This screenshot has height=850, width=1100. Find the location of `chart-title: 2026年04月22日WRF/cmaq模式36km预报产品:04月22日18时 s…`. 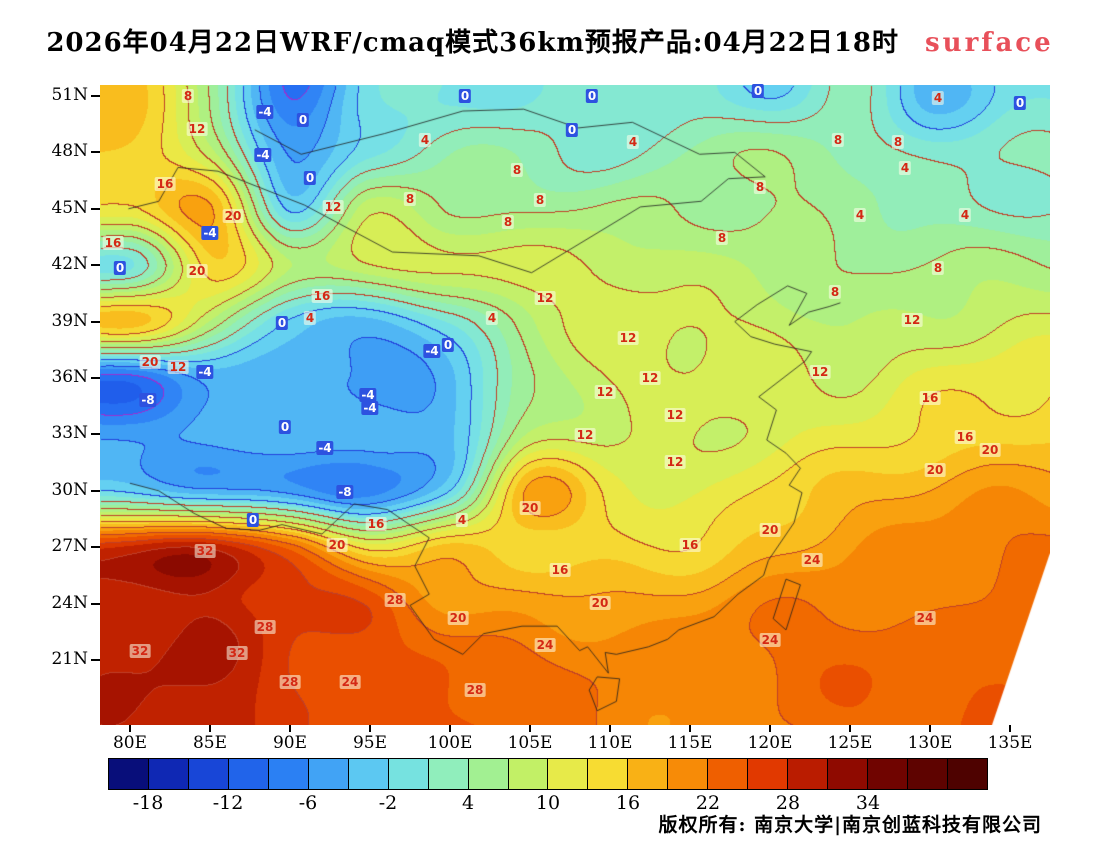

chart-title: 2026年04月22日WRF/cmaq模式36km预报产品:04月22日18时 s… is located at coordinates (550, 40).